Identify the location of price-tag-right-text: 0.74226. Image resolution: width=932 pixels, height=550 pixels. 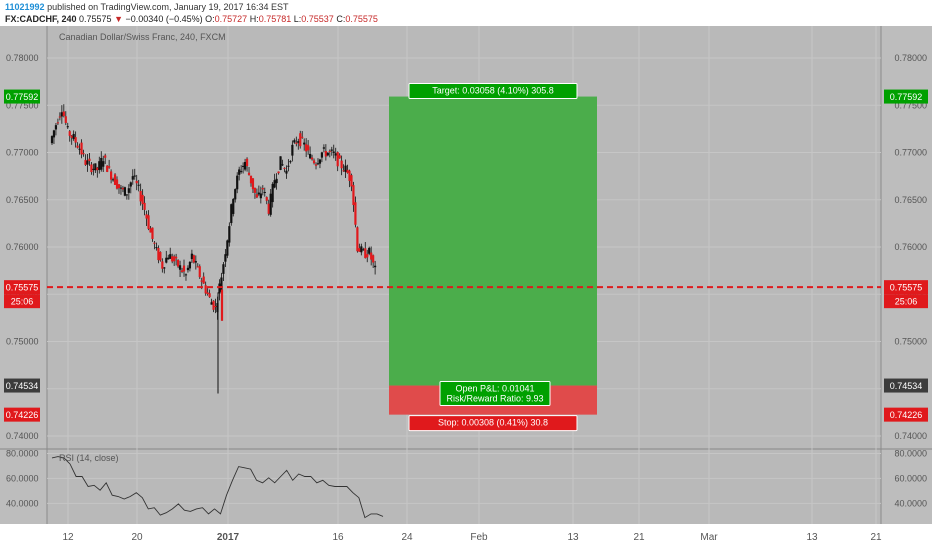
(906, 415).